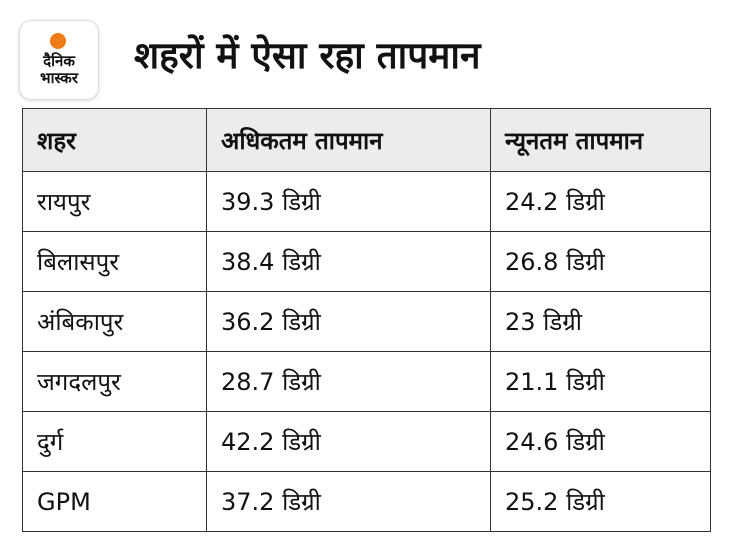  Describe the element at coordinates (114, 140) in the screenshot. I see `header-city: शहर` at that location.